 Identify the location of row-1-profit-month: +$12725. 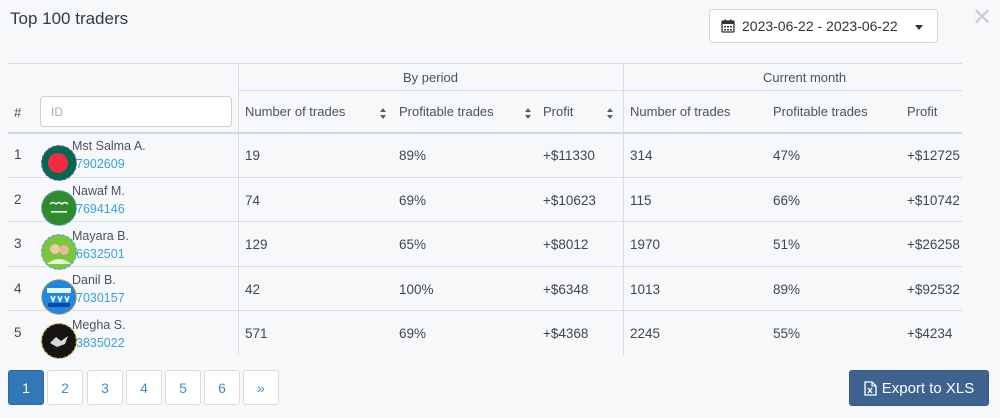
(933, 155).